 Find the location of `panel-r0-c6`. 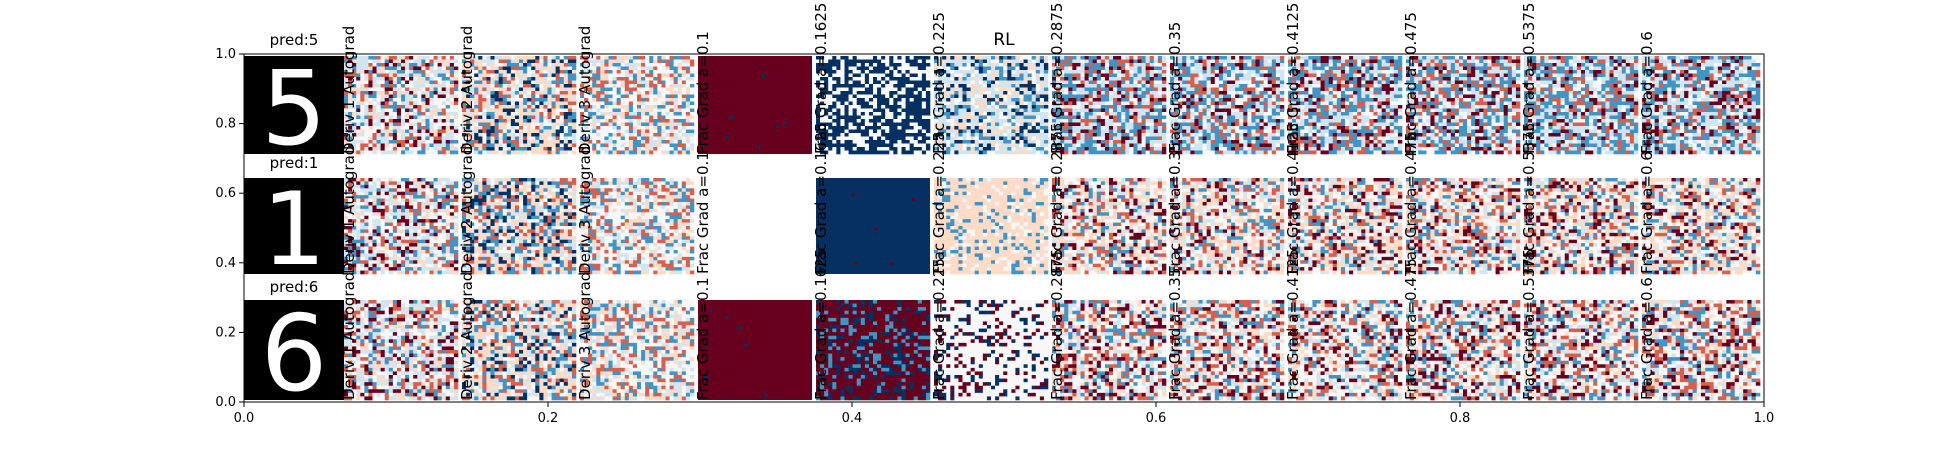

panel-r0-c6 is located at coordinates (991, 105).